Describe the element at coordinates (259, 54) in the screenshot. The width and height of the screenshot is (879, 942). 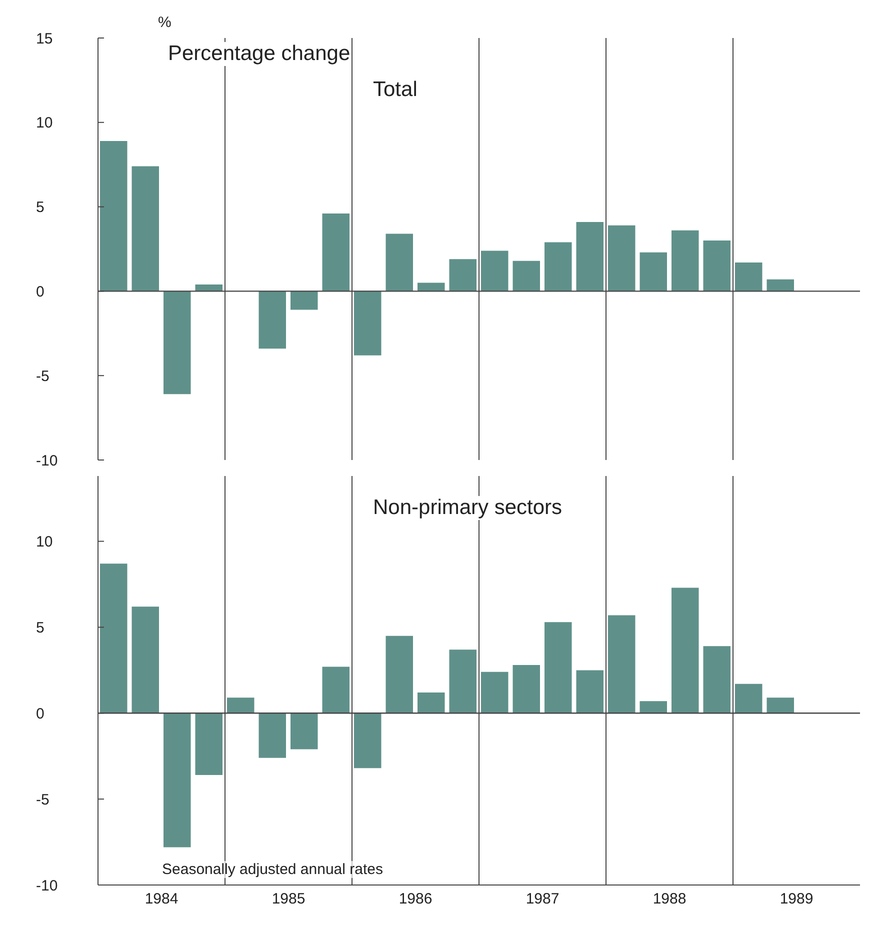
I see `chart-subtitle: Percentage change` at that location.